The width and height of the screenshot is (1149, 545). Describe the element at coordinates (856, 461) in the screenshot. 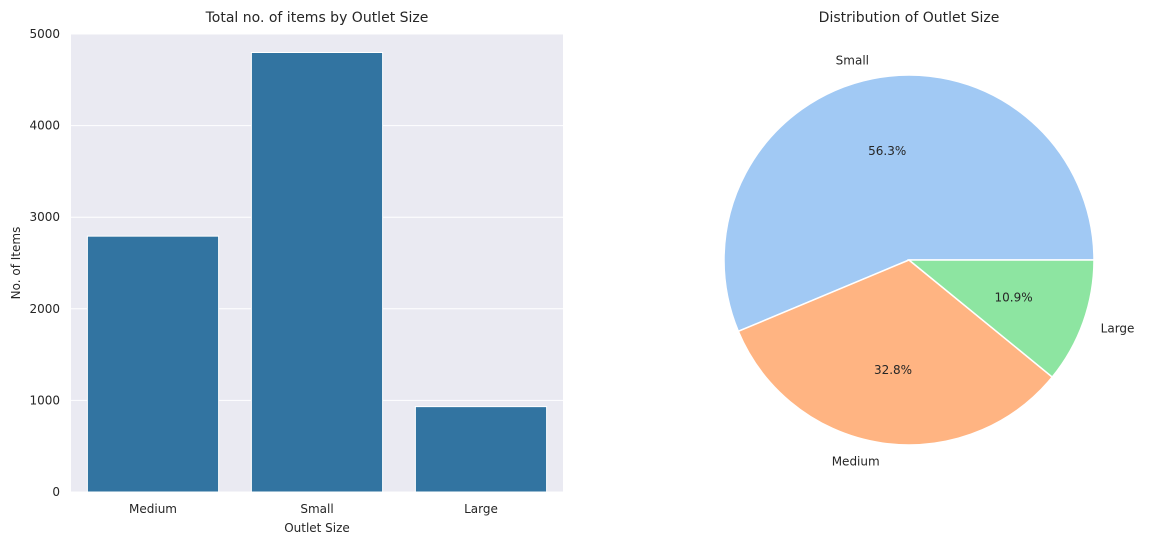

I see `pie-label-medium: Medium` at that location.